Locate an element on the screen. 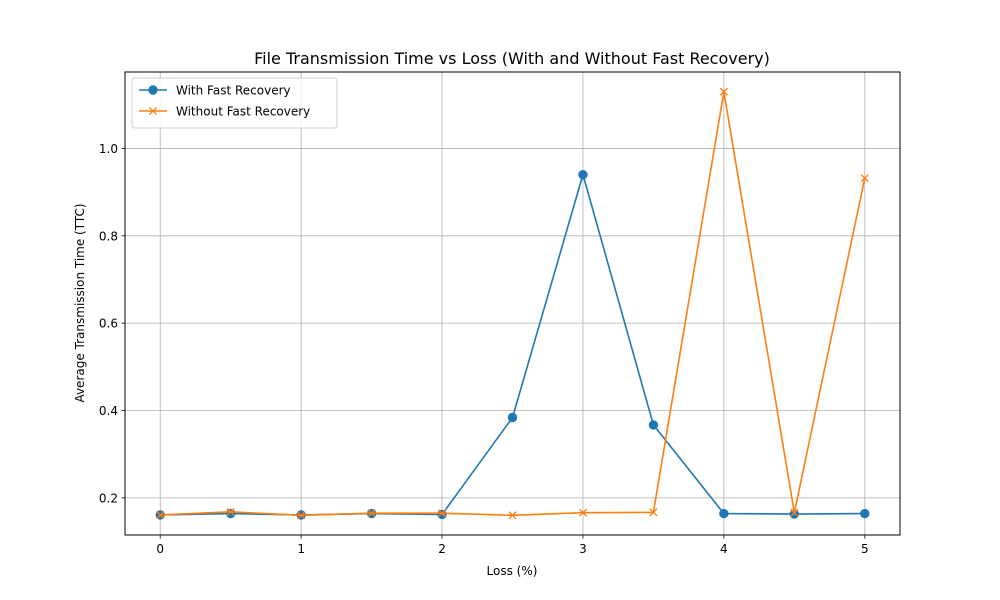 The height and width of the screenshot is (600, 1000). x-tick-label: 1 is located at coordinates (301, 549).